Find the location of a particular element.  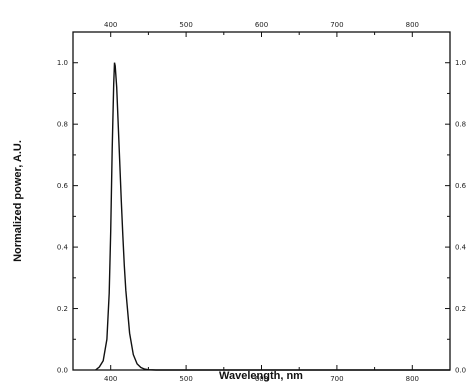

y-tick-label: 0.6 is located at coordinates (63, 186).